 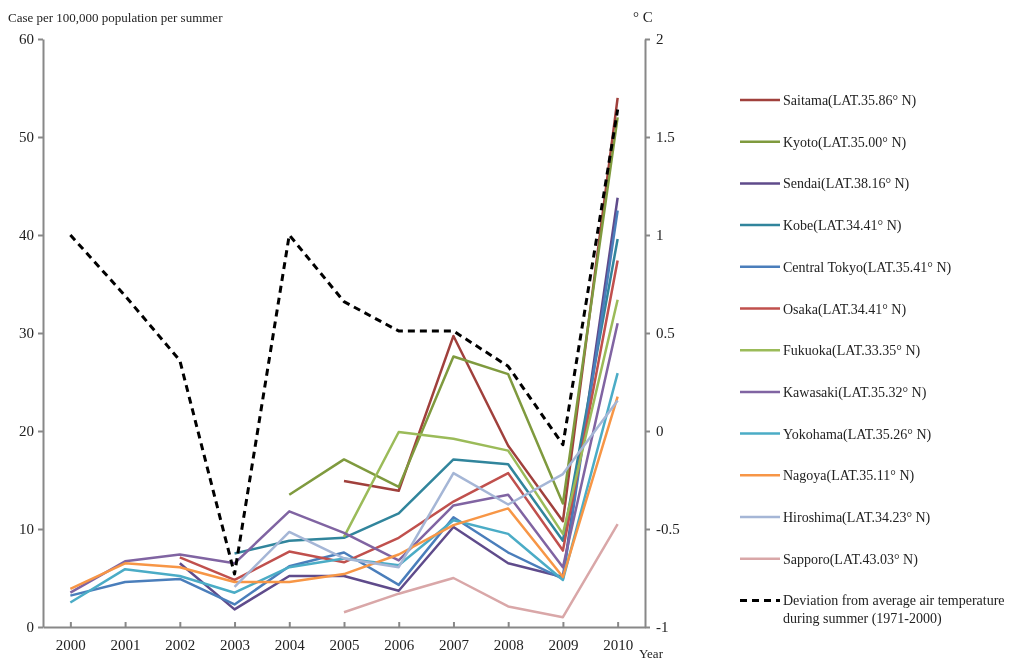 What do you see at coordinates (665, 333) in the screenshot?
I see `y2-tick-label: 0.5` at bounding box center [665, 333].